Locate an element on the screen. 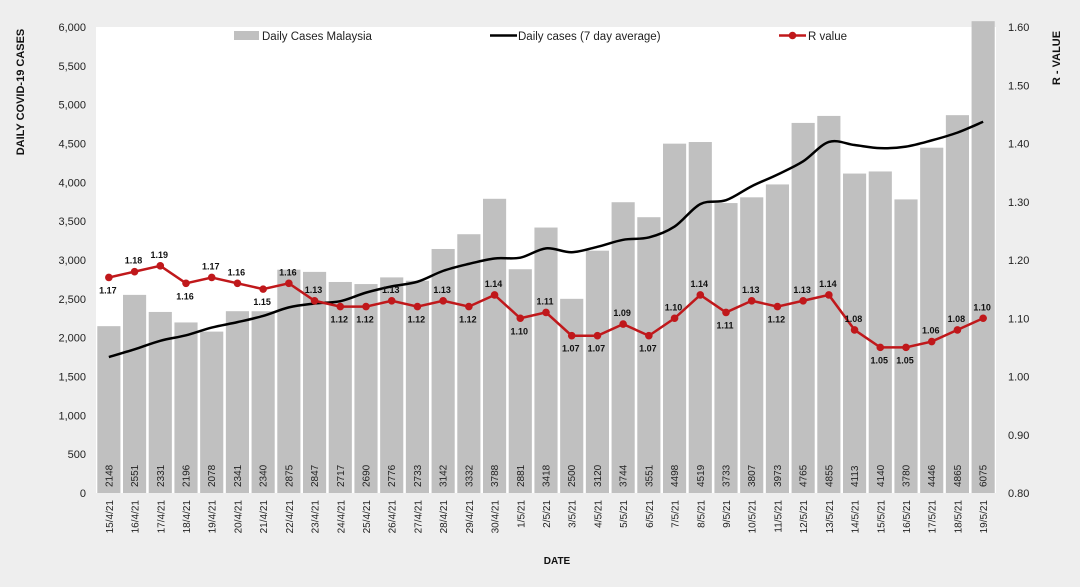  x-tick-label: 19/5/21 is located at coordinates (984, 517).